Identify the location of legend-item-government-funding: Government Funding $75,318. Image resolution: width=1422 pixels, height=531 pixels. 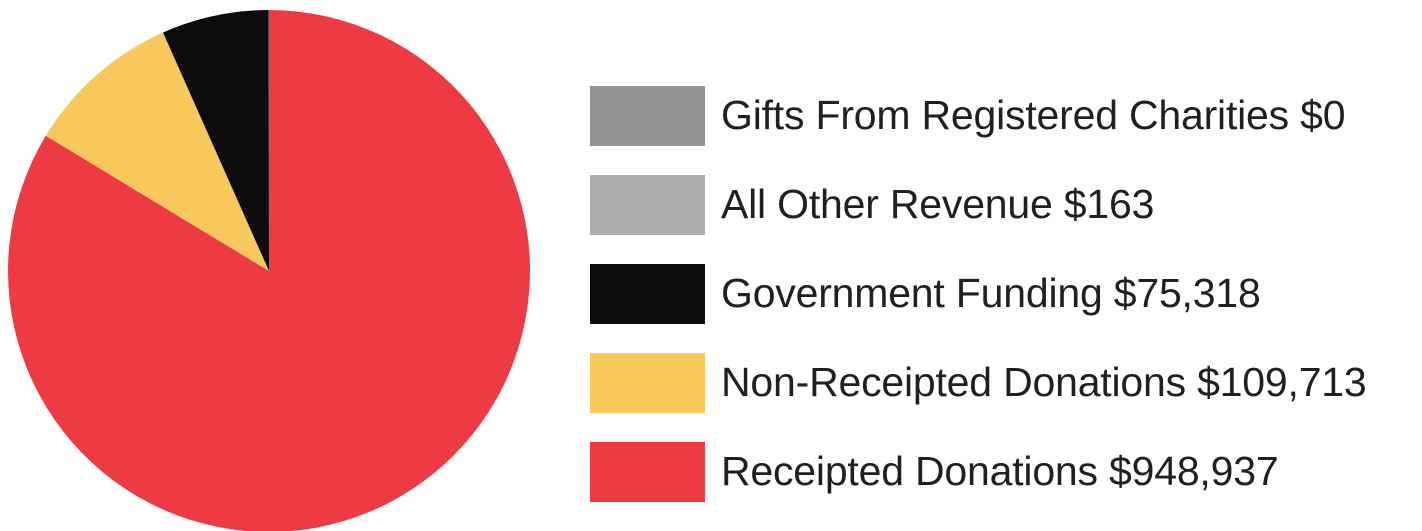
(978, 293).